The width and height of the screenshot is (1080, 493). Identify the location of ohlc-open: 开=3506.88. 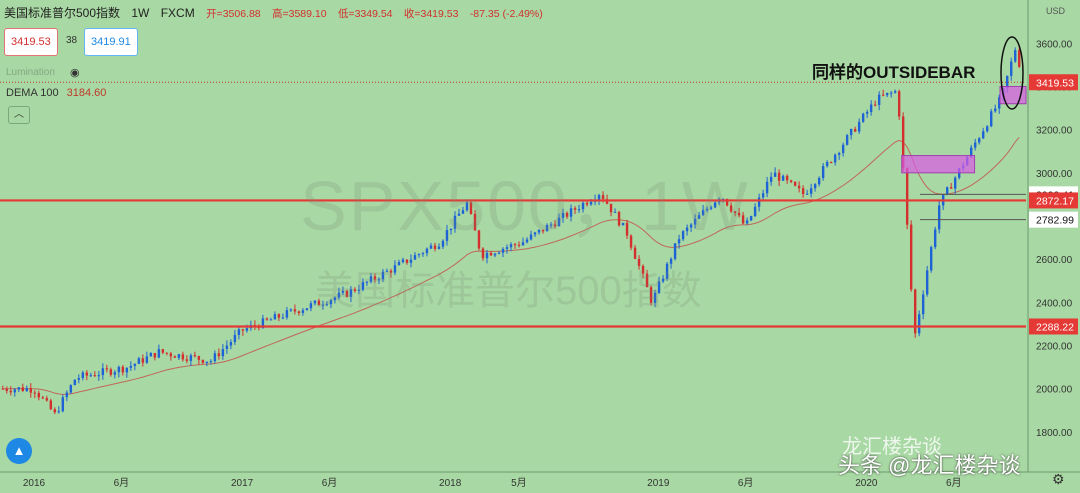
(233, 14).